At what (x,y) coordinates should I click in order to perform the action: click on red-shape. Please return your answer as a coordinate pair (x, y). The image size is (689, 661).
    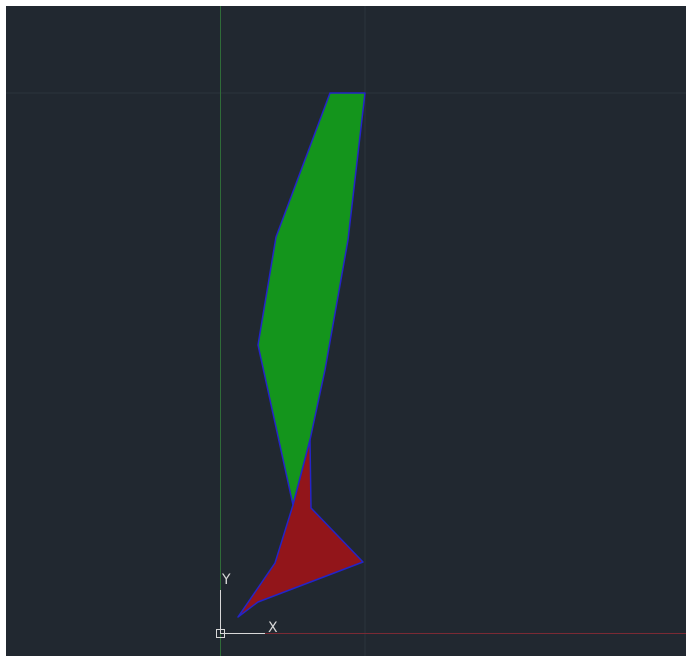
    Looking at the image, I should click on (300, 528).